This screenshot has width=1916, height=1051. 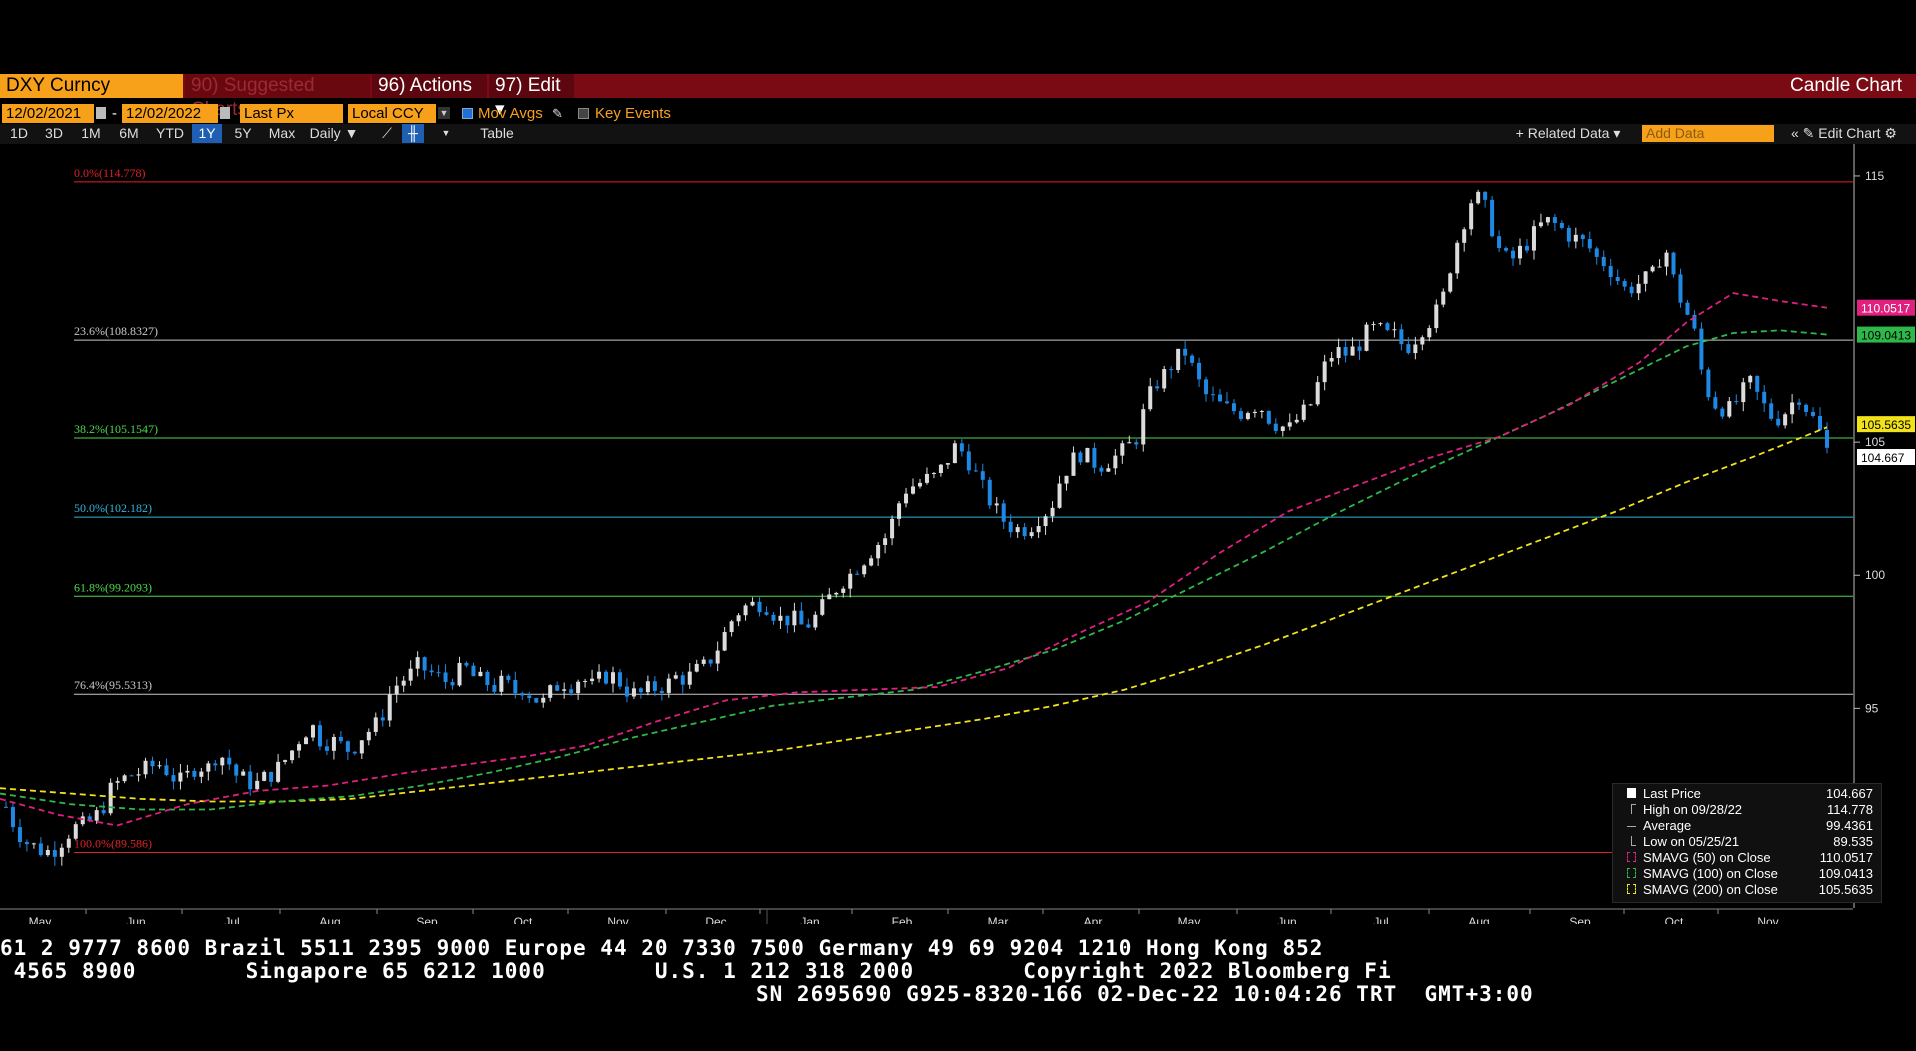 What do you see at coordinates (1286, 919) in the screenshot?
I see `x-month-label: Jun` at bounding box center [1286, 919].